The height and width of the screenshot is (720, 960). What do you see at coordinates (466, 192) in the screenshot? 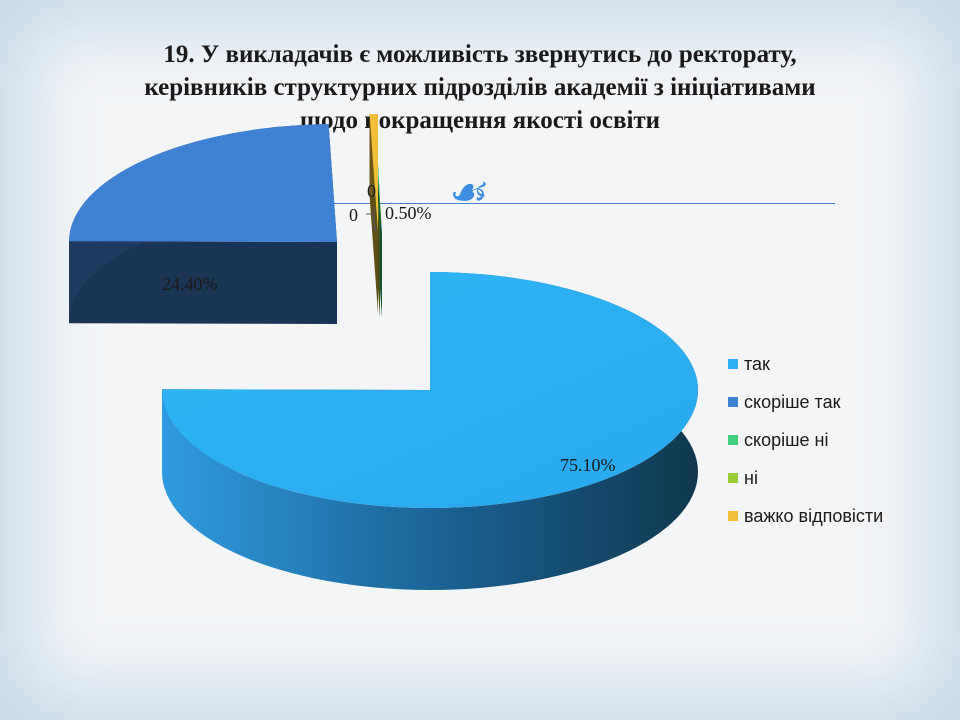
I see `ornament-icon: ☙` at bounding box center [466, 192].